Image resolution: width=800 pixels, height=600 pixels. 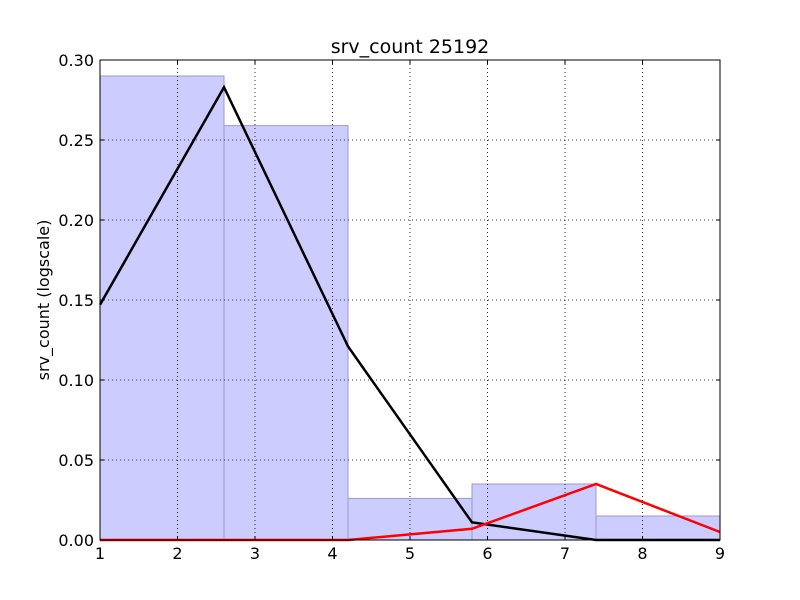 I want to click on x-tick-label: 5, so click(x=410, y=553).